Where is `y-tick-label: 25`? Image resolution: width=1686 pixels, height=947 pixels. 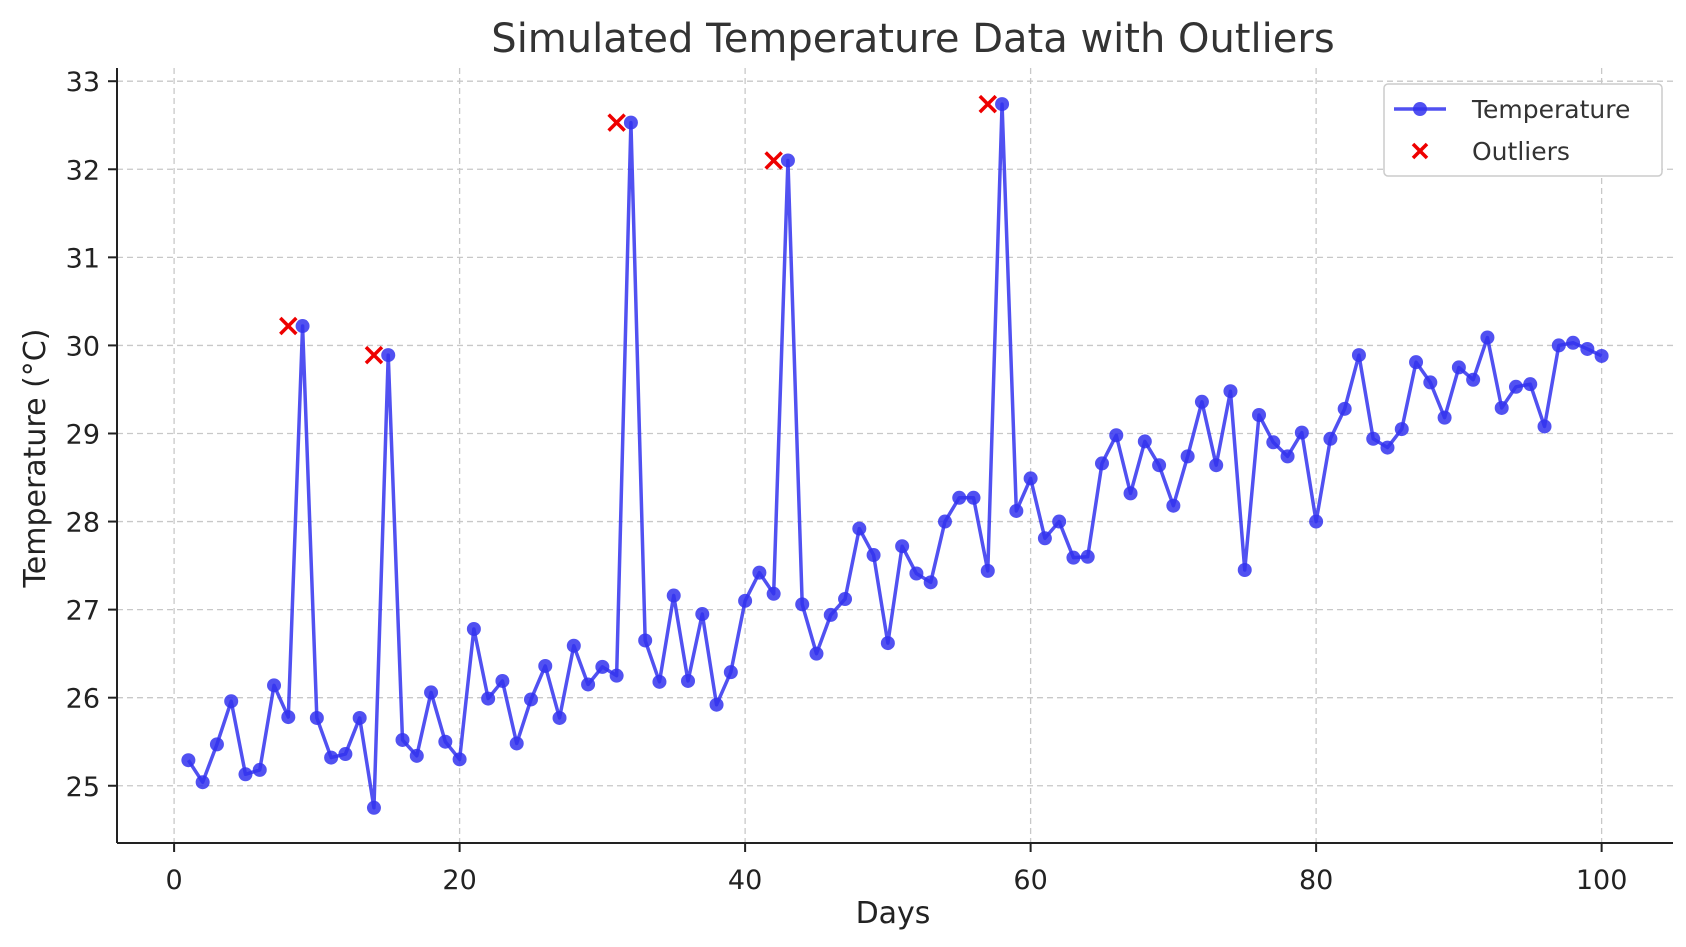 y-tick-label: 25 is located at coordinates (83, 787).